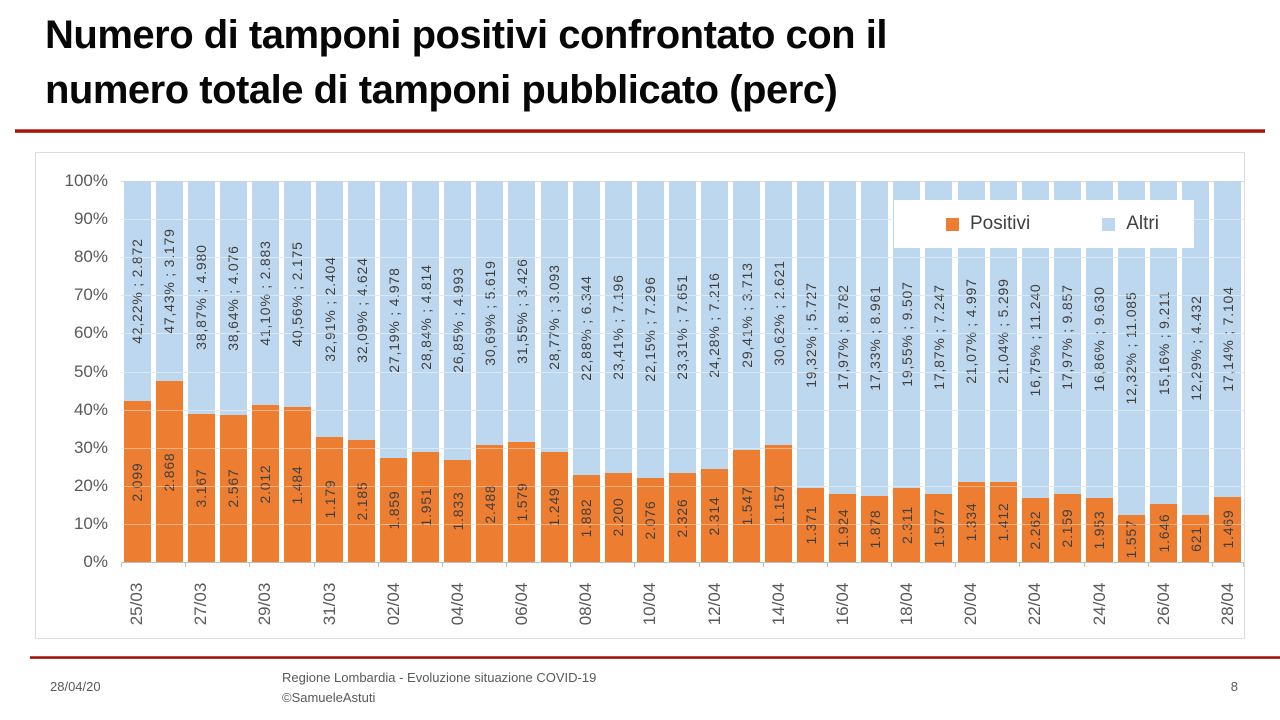 The height and width of the screenshot is (720, 1280). What do you see at coordinates (682, 562) in the screenshot?
I see `gridline` at bounding box center [682, 562].